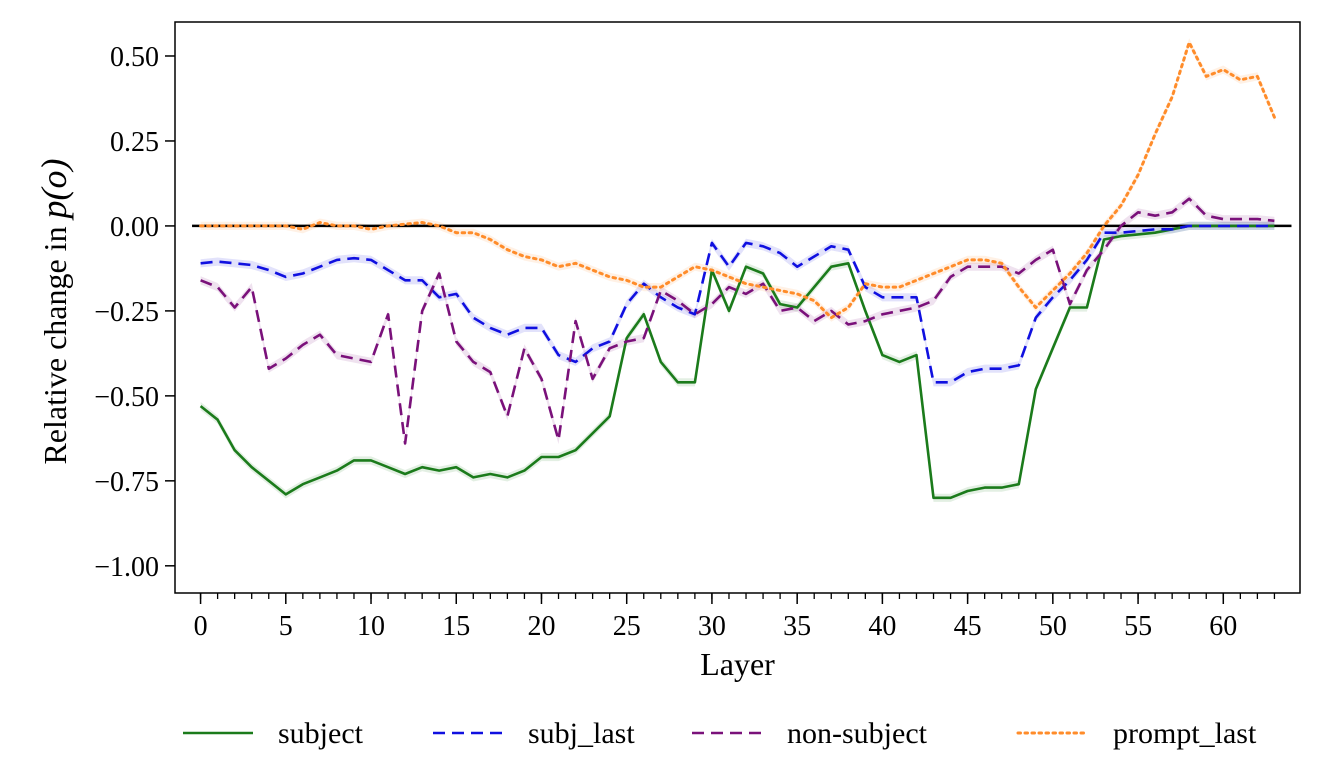 This screenshot has height=782, width=1330. What do you see at coordinates (581, 733) in the screenshot?
I see `legend-label-subj_last: subj_last` at bounding box center [581, 733].